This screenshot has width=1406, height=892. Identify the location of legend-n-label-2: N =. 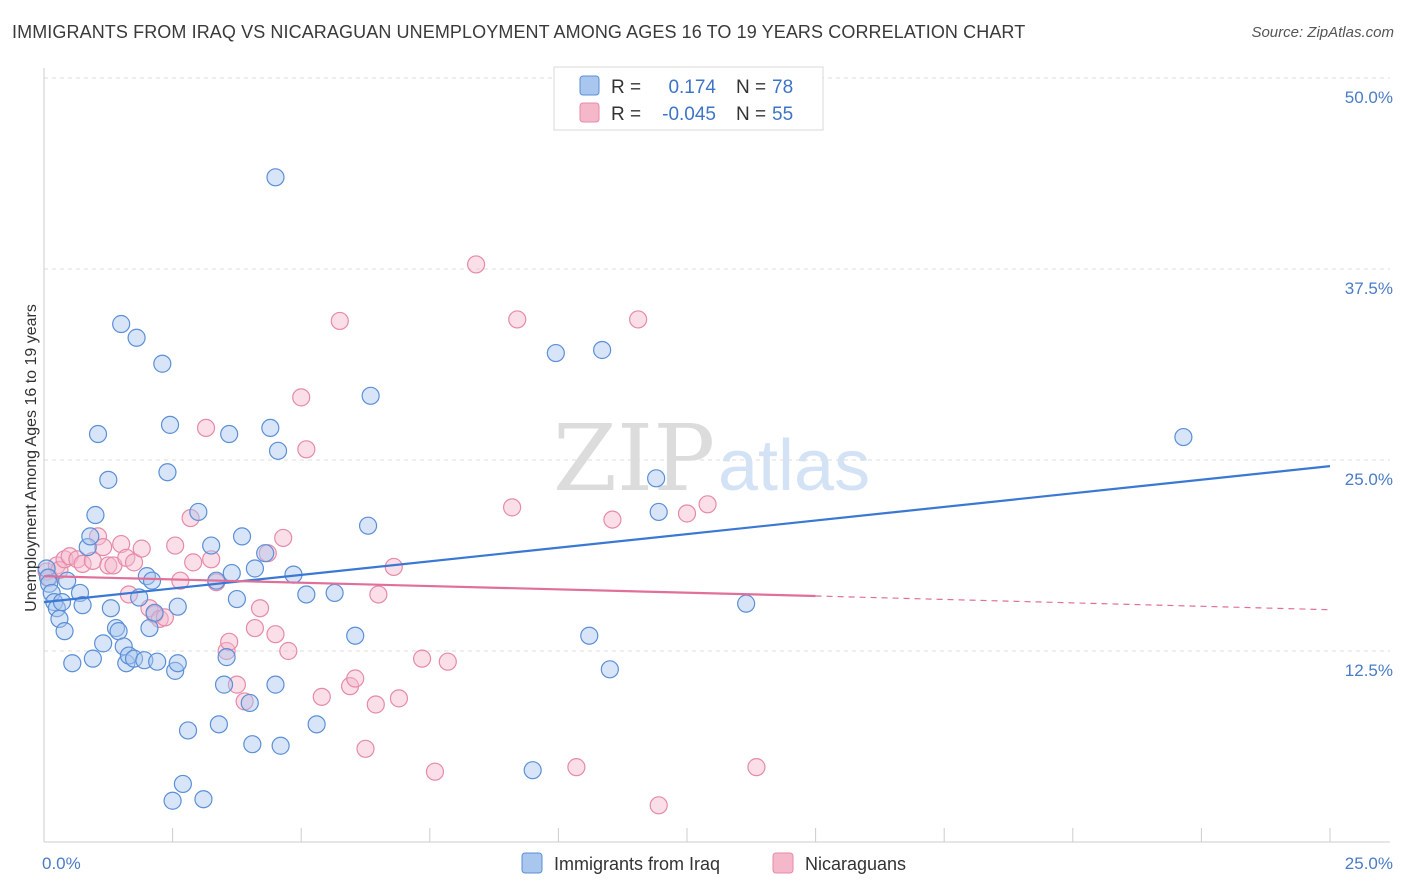
(751, 114).